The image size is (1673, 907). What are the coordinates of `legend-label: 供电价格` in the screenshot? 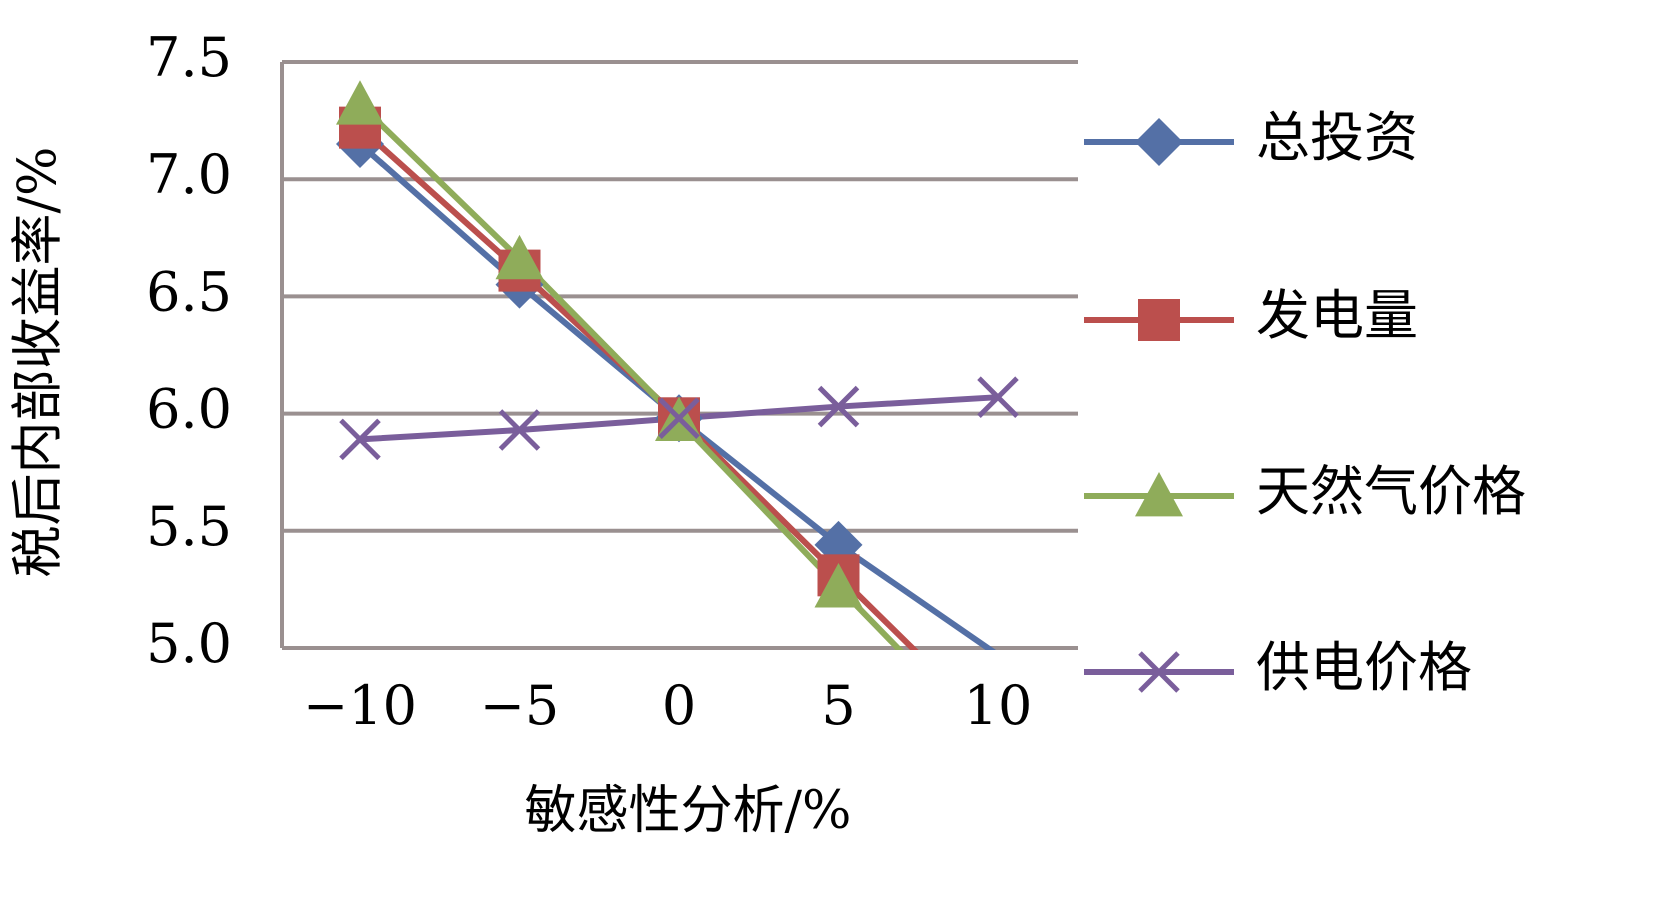 It's located at (1364, 667).